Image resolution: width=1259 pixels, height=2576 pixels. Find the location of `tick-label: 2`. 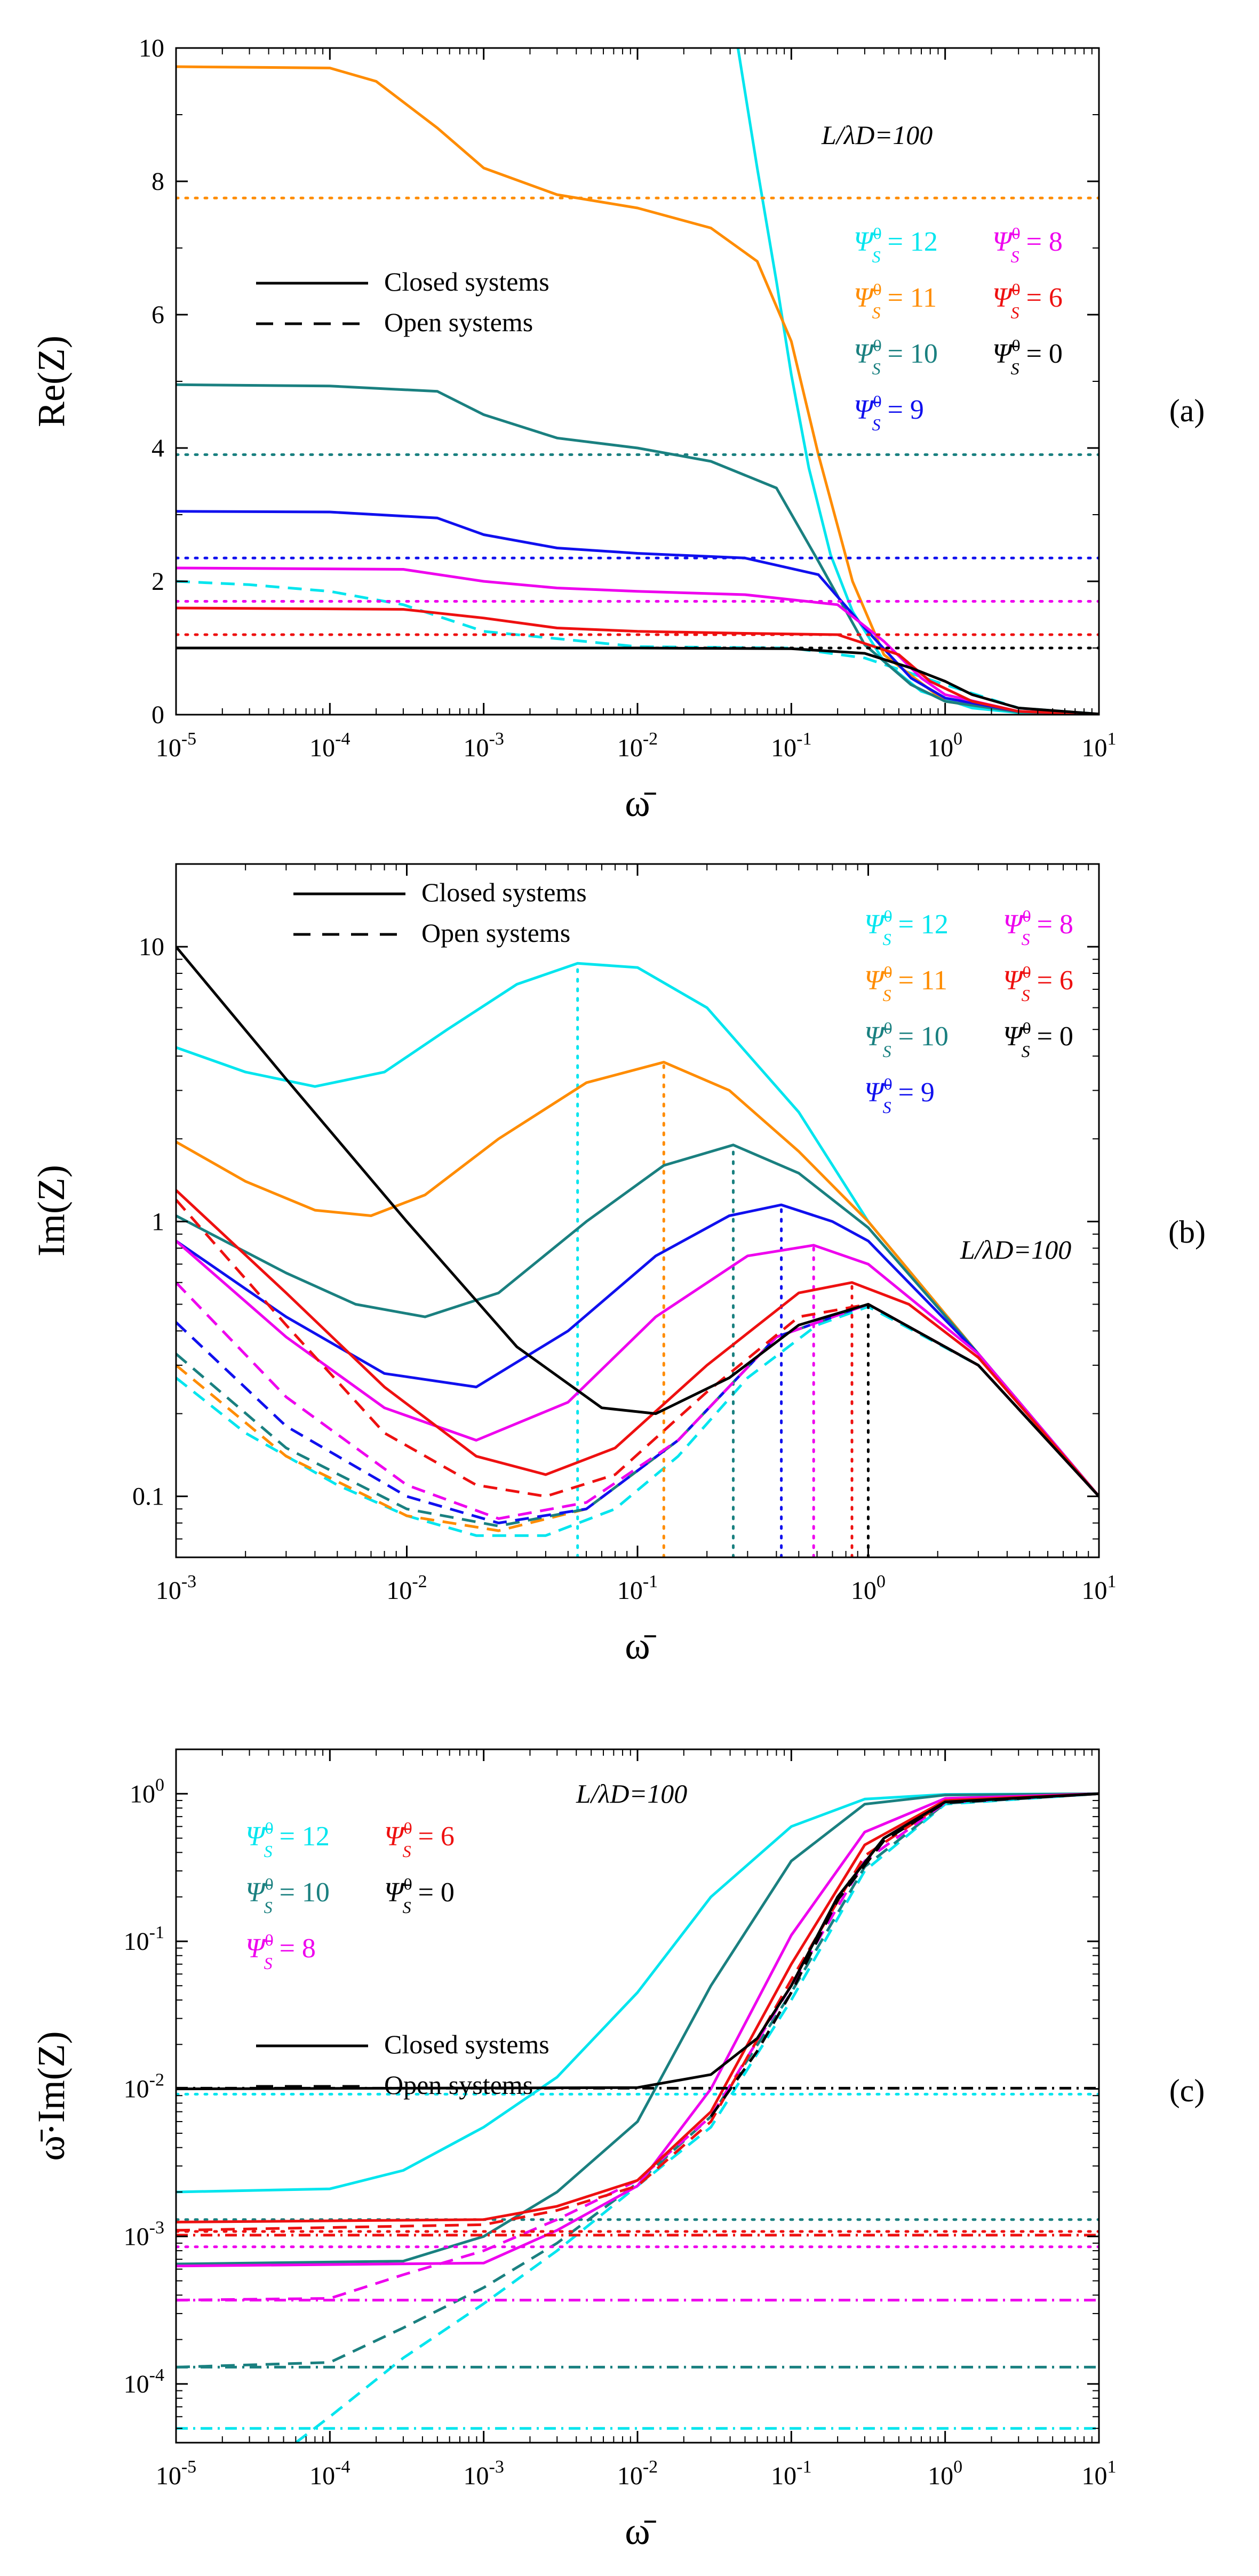

tick-label: 2 is located at coordinates (158, 581).